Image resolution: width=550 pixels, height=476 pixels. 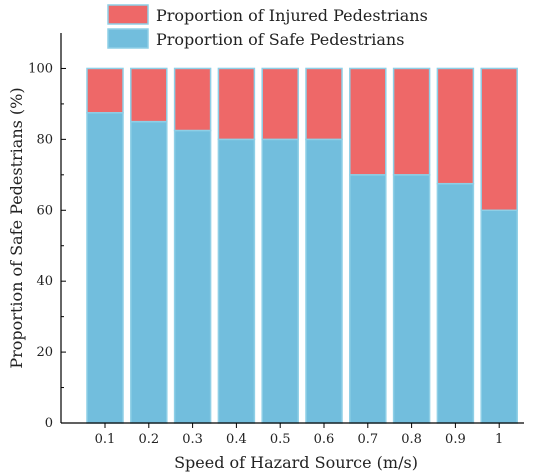 I want to click on legend-swatch-injured, so click(x=128, y=14).